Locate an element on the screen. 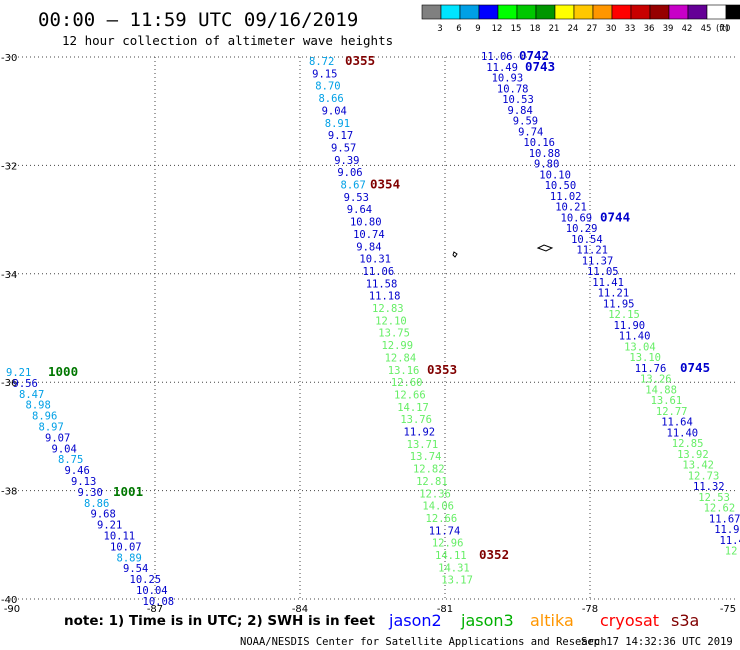 This screenshot has width=740, height=650. swh-value: 13.04 is located at coordinates (640, 347).